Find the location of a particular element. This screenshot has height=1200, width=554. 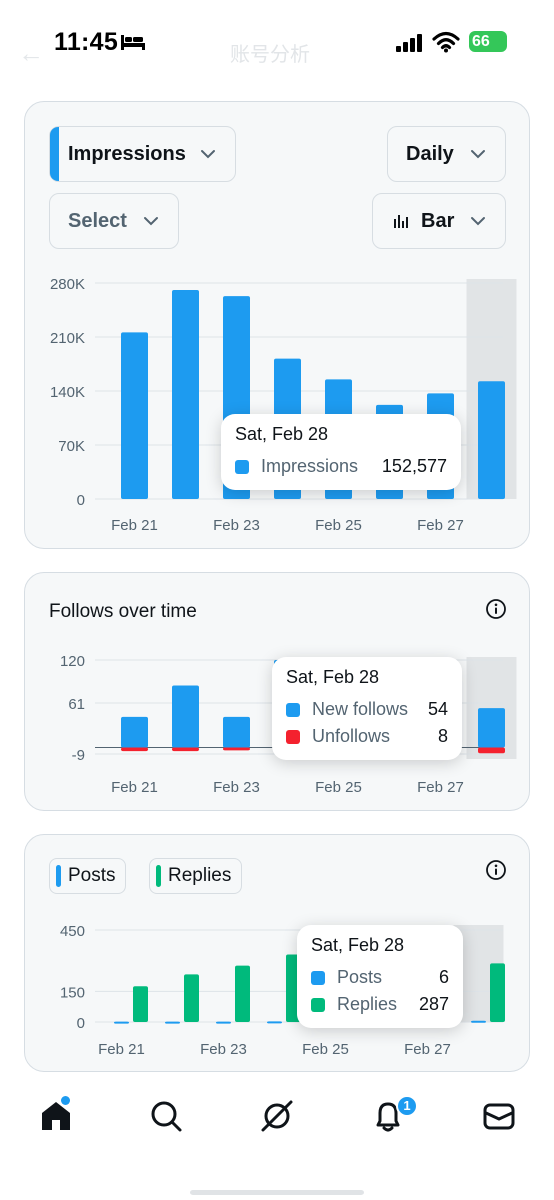

chip-label: Posts is located at coordinates (92, 875).